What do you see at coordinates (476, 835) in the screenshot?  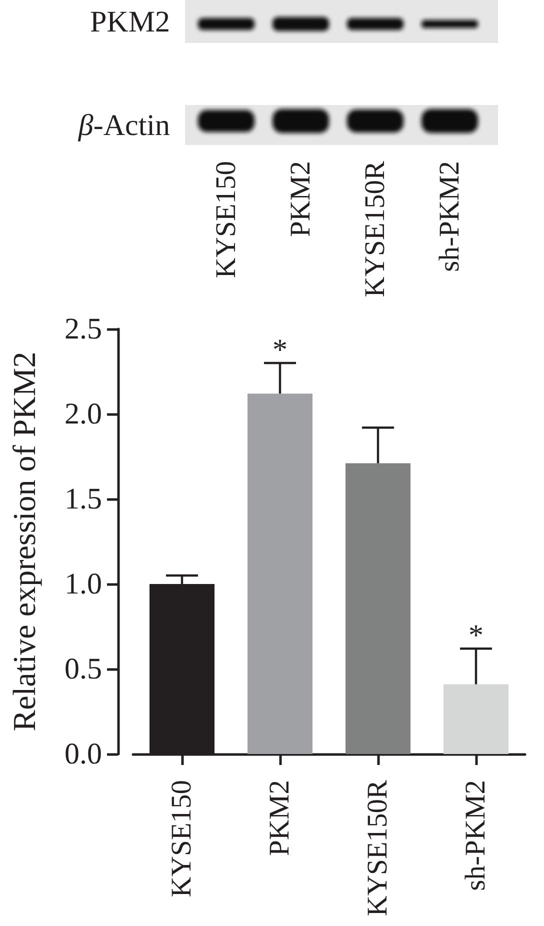 I see `x-tick-label: sh-PKM2` at bounding box center [476, 835].